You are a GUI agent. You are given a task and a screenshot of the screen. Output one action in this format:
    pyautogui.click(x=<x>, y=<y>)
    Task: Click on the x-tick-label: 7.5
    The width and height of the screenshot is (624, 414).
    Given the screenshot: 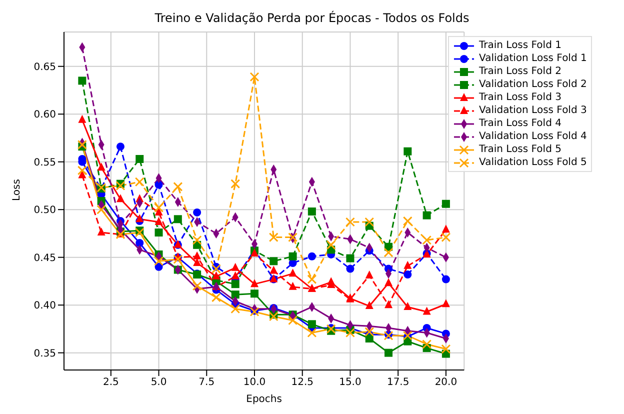 What is the action you would take?
    pyautogui.click(x=206, y=382)
    